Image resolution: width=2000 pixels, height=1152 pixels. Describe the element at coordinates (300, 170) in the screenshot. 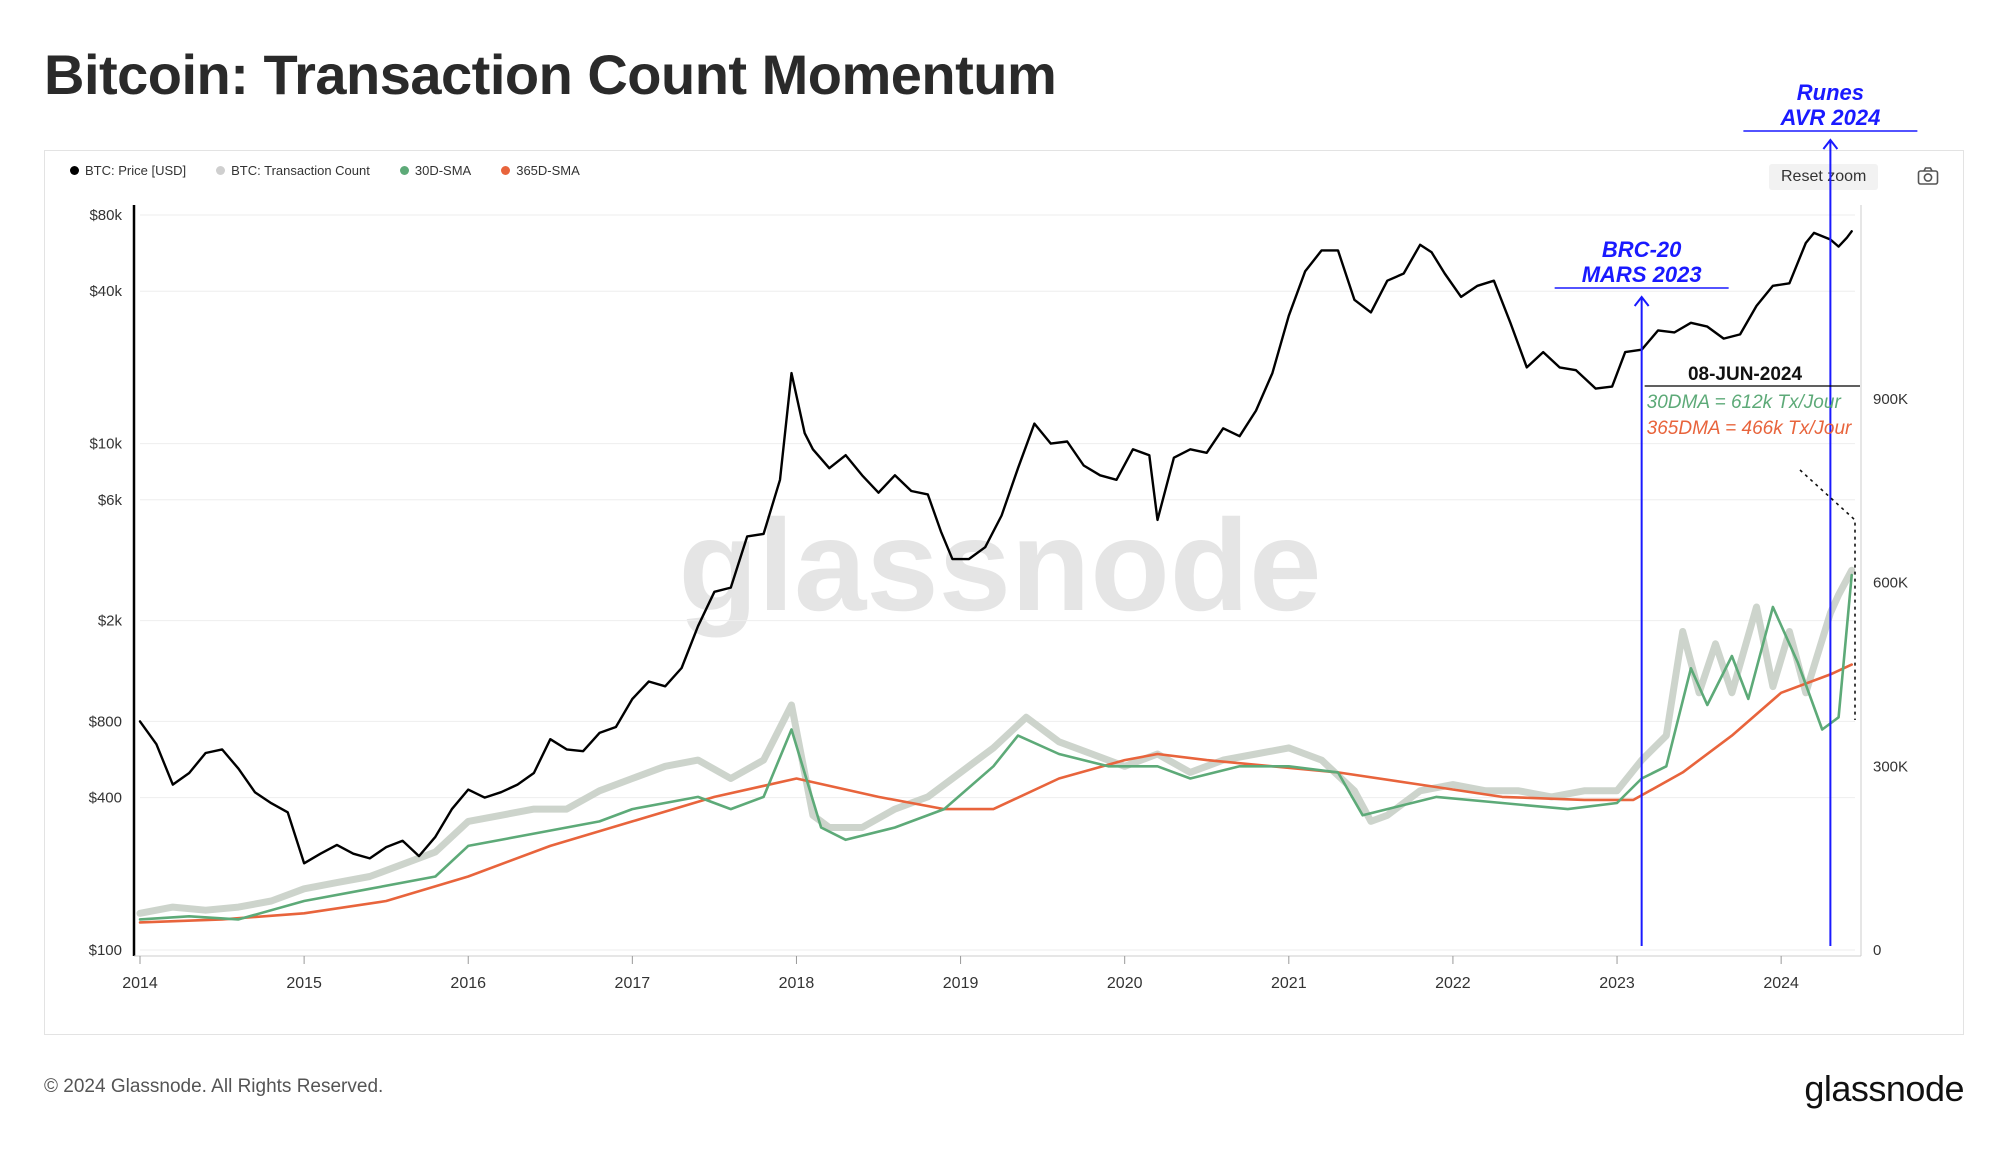

I see `legend-label-tx-count: BTC: Transaction Count` at that location.